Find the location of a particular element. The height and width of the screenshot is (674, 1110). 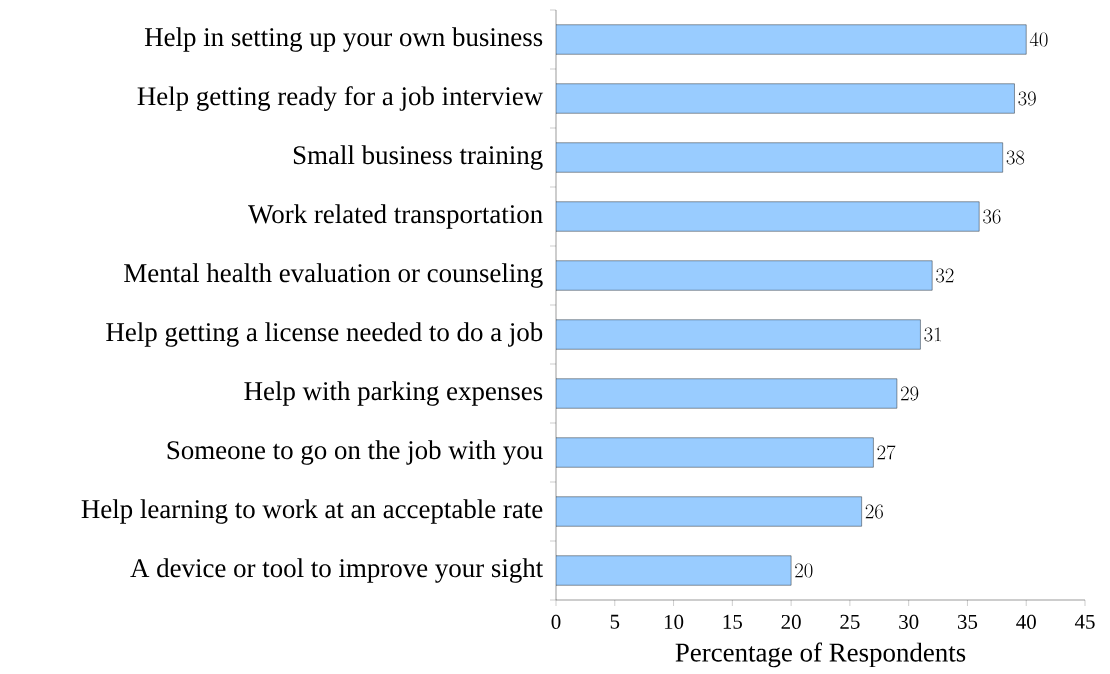

x-tick-label: 5 is located at coordinates (615, 621).